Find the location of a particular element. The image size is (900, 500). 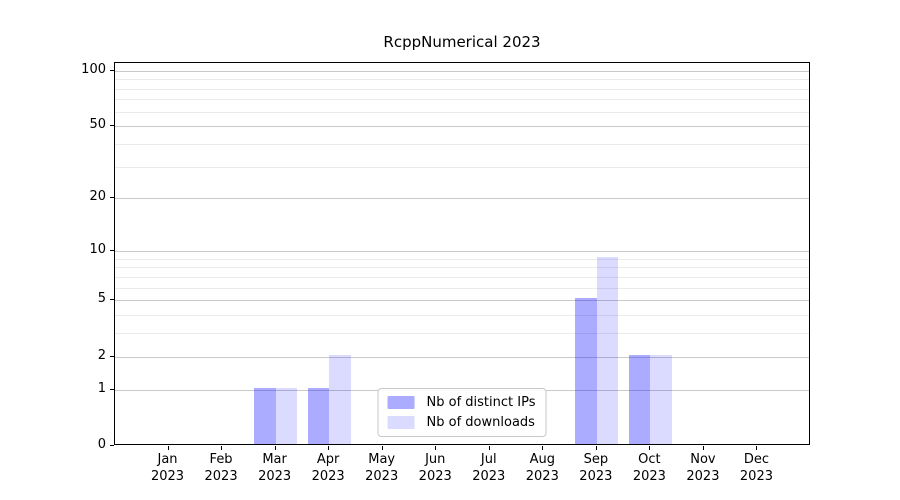

bar-distinct-ips-apr is located at coordinates (318, 415).